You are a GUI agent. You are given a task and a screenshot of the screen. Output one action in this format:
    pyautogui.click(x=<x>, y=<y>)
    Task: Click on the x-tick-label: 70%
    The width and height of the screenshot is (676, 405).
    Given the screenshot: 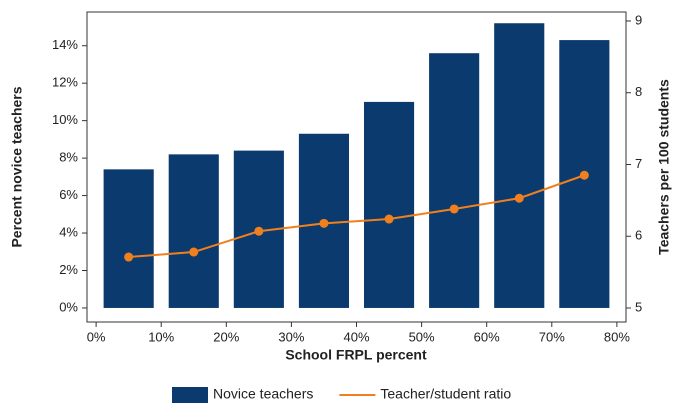 What is the action you would take?
    pyautogui.click(x=552, y=336)
    